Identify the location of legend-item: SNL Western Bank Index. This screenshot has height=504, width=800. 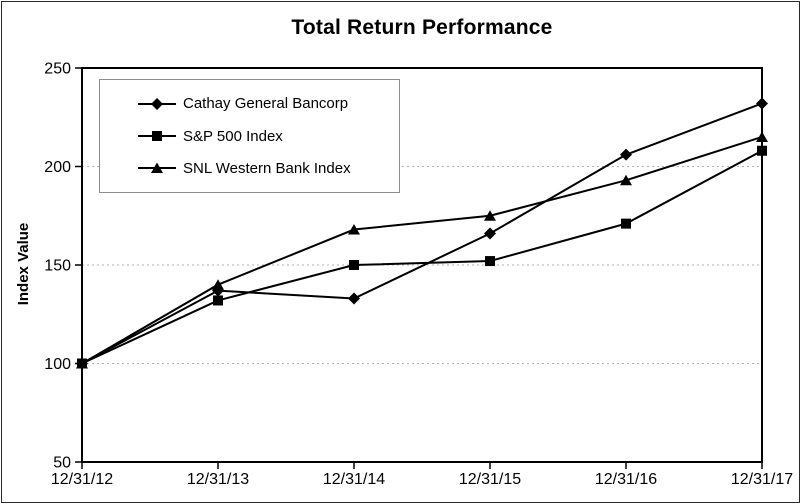
(249, 168).